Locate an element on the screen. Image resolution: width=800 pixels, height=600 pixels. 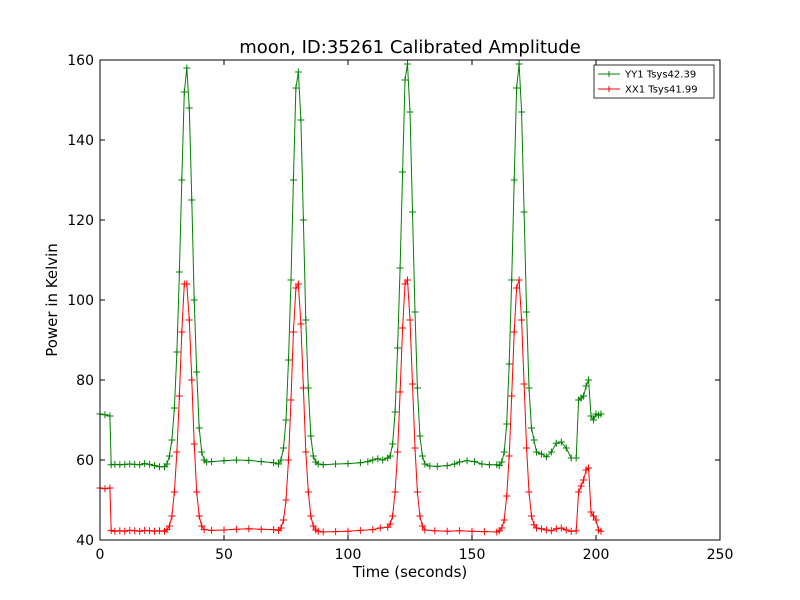
legend: YY1 Tsys42.39 XX1 Tsys41.99 is located at coordinates (654, 81).